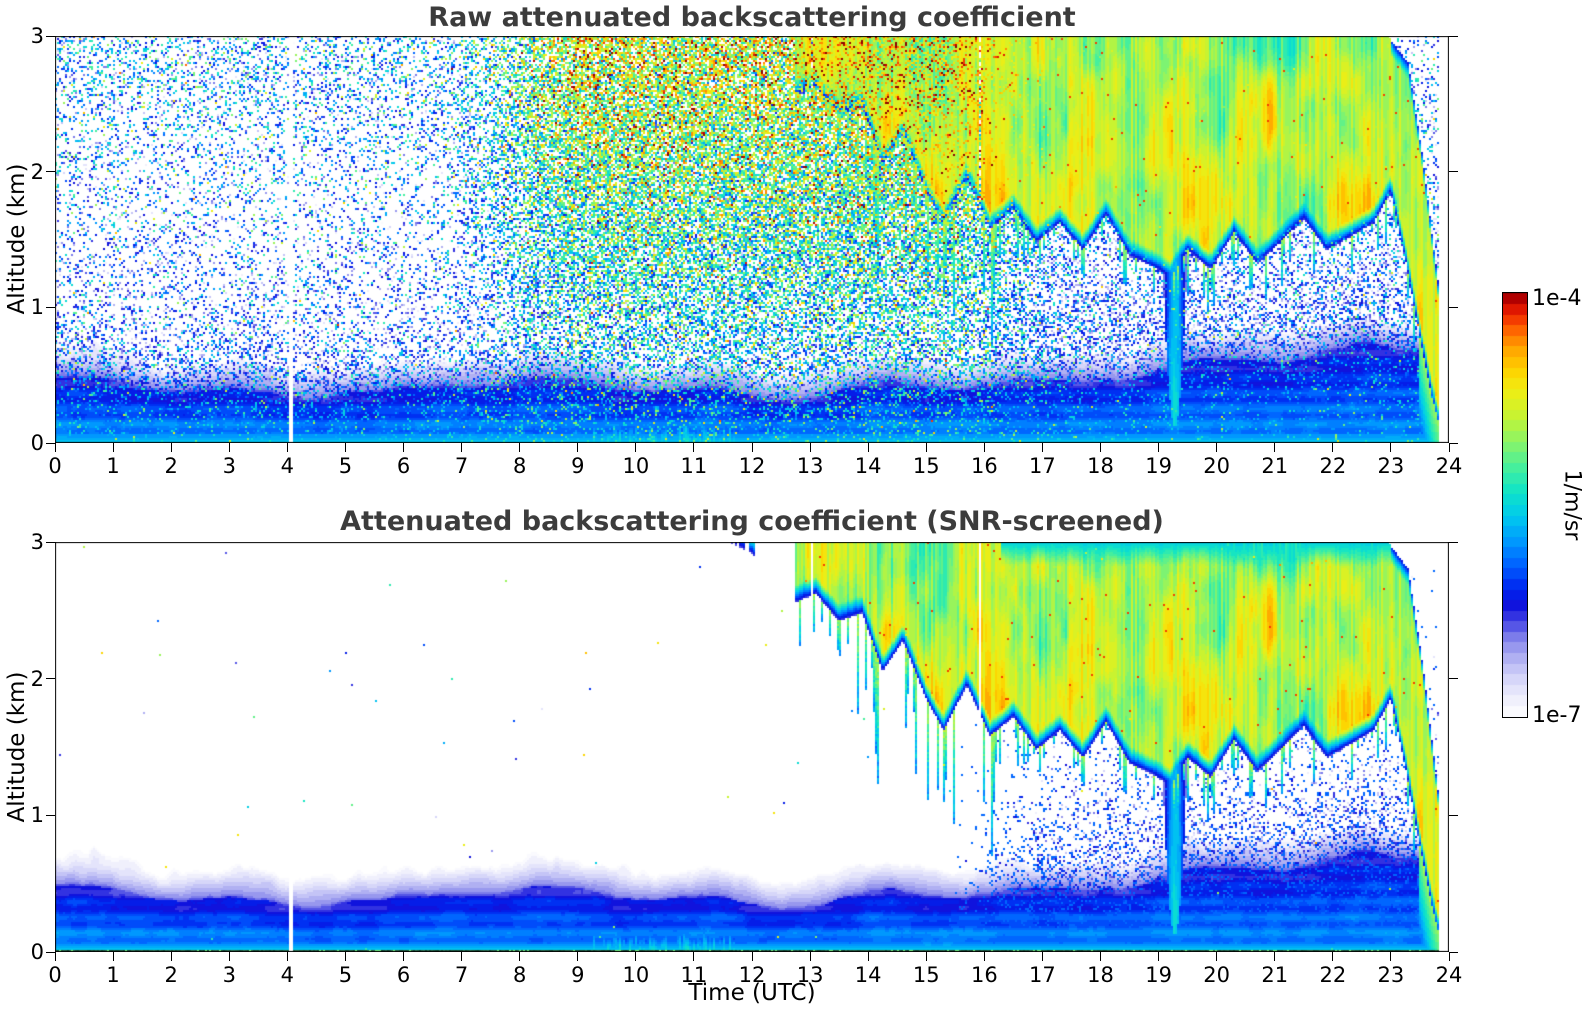 The height and width of the screenshot is (1020, 1595). Describe the element at coordinates (37, 171) in the screenshot. I see `y-tick-label: 2` at that location.